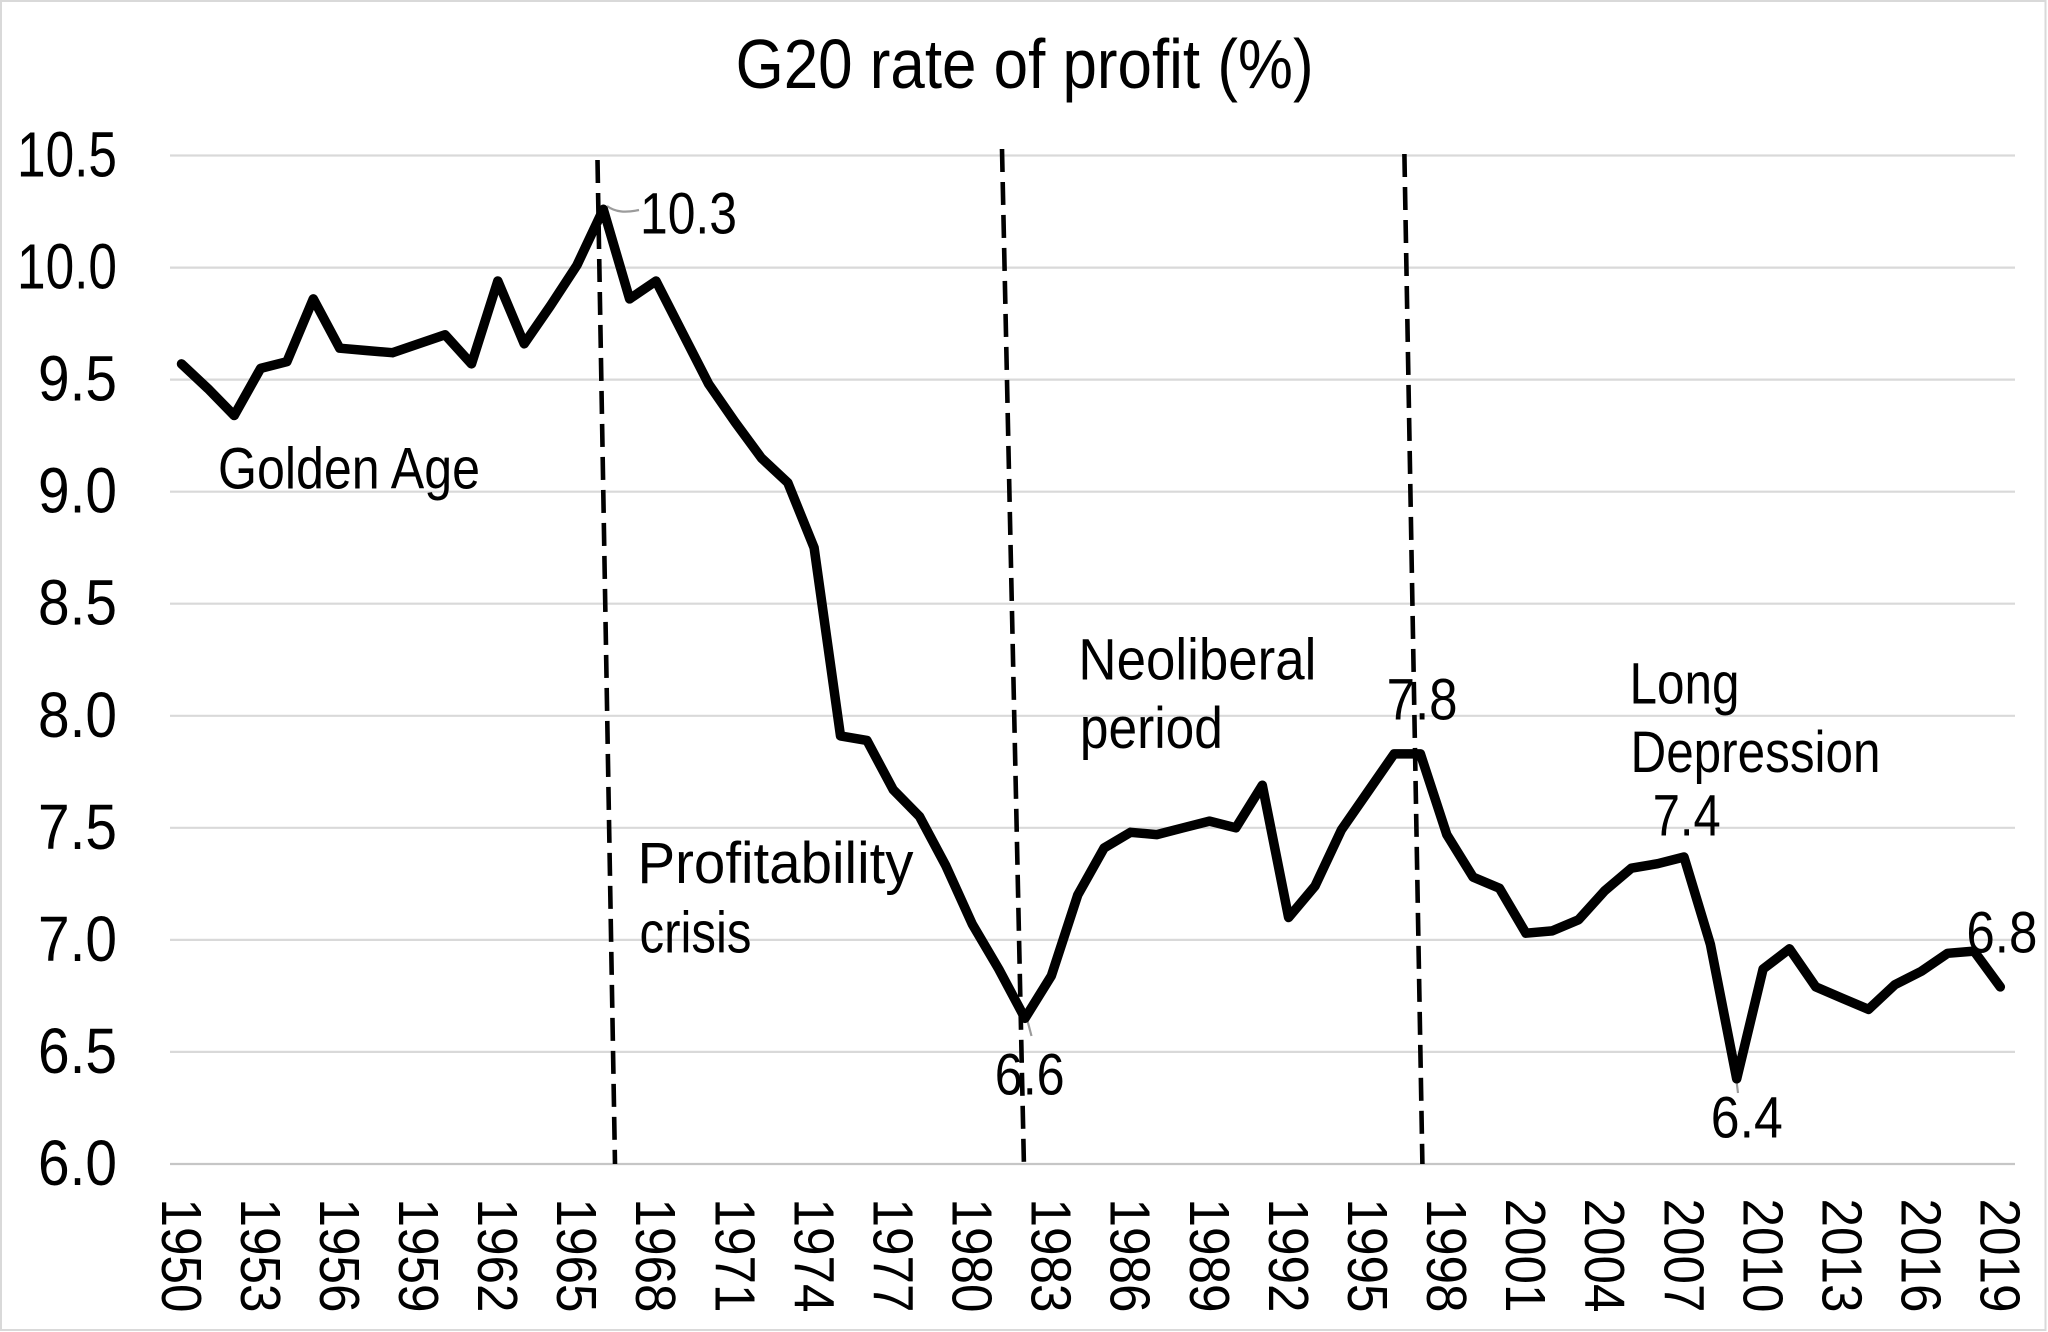 The width and height of the screenshot is (2048, 1332). Describe the element at coordinates (260, 1256) in the screenshot. I see `svg-text: 1953` at that location.